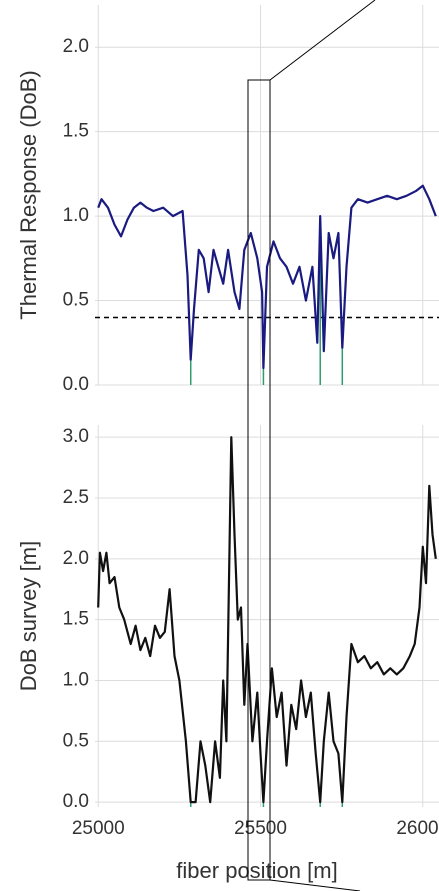 The image size is (439, 891). Describe the element at coordinates (259, 480) in the screenshot. I see `zoom-rect` at that location.